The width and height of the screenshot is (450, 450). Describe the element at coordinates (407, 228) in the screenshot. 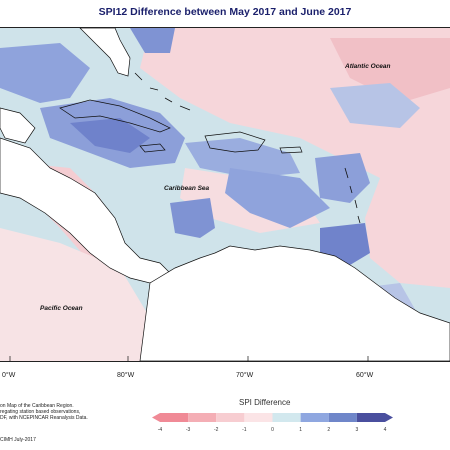

I see `negative-region-east` at that location.